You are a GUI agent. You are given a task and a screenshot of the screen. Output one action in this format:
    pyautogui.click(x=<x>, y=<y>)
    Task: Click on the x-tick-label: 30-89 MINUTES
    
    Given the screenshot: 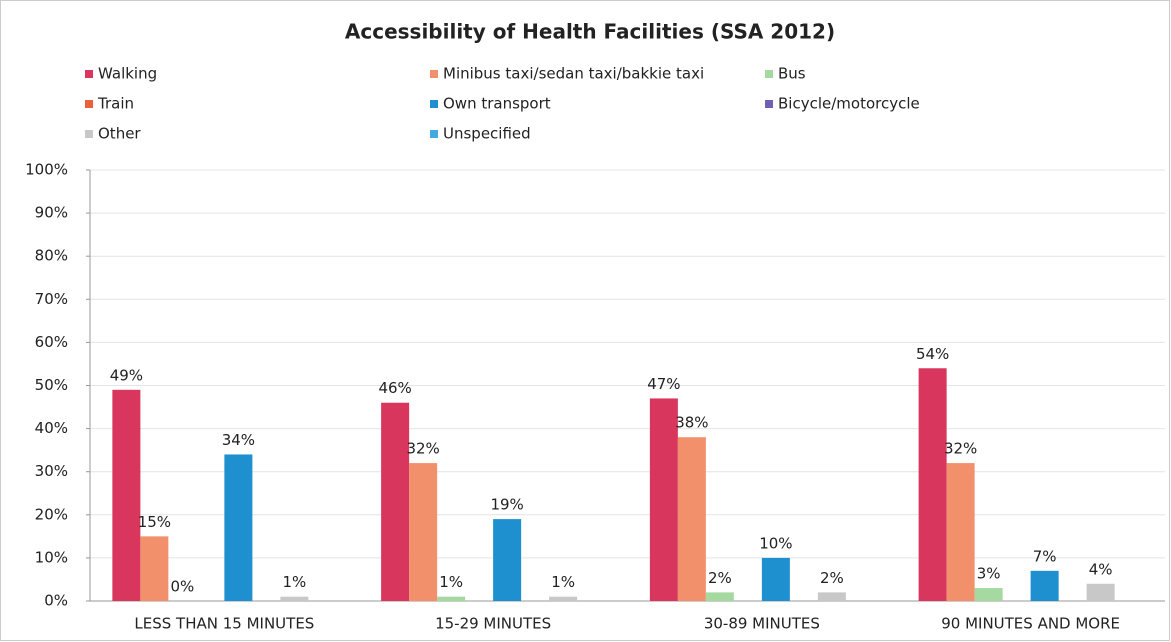 What is the action you would take?
    pyautogui.click(x=762, y=624)
    